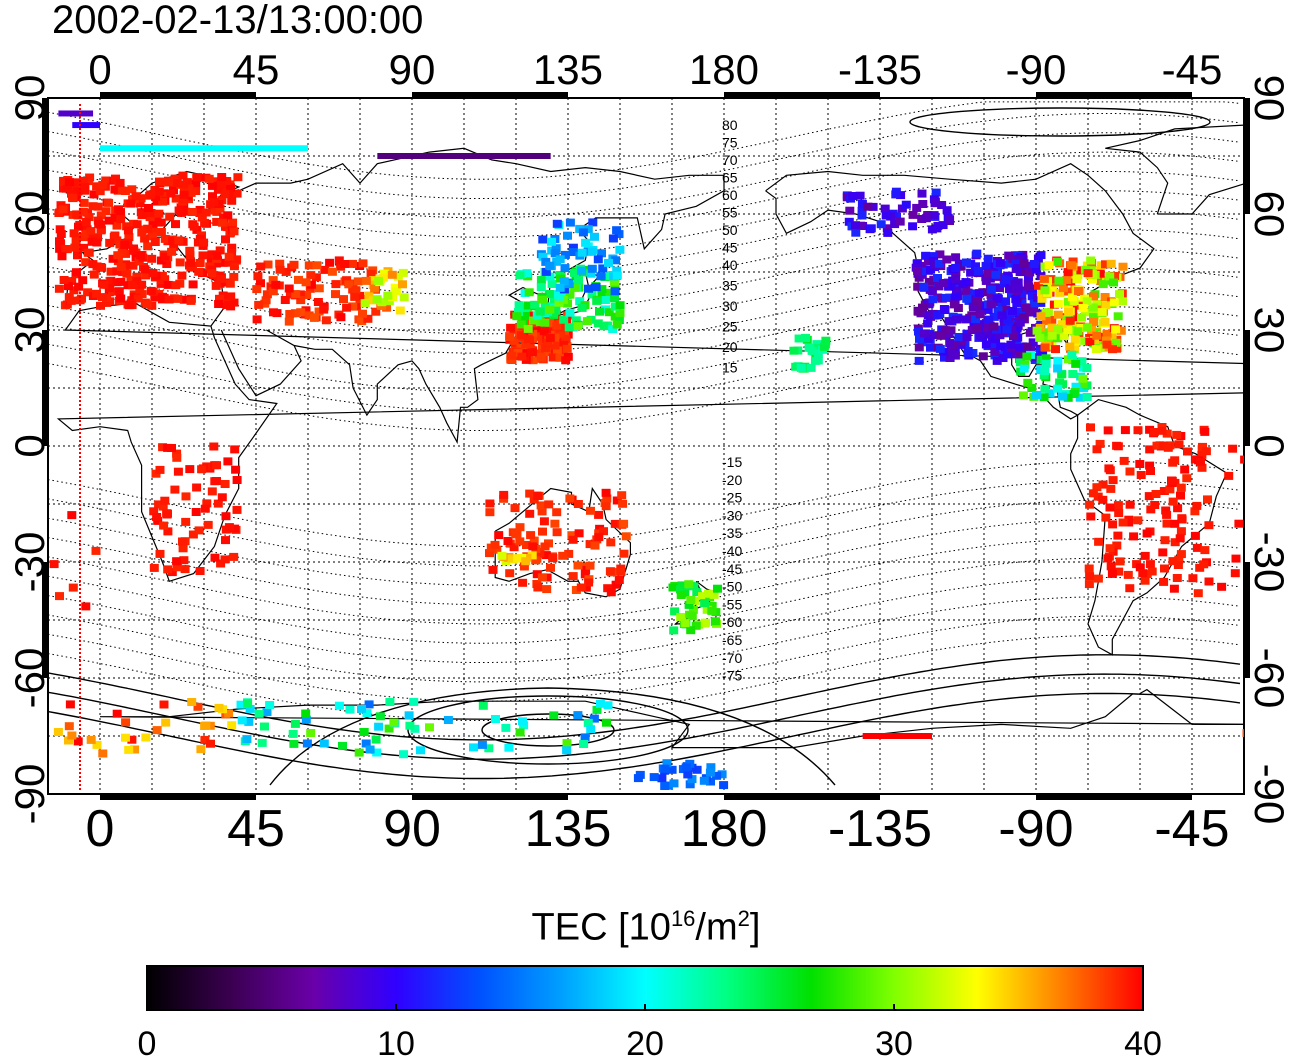  I want to click on frame-bar-top, so click(490, 95).